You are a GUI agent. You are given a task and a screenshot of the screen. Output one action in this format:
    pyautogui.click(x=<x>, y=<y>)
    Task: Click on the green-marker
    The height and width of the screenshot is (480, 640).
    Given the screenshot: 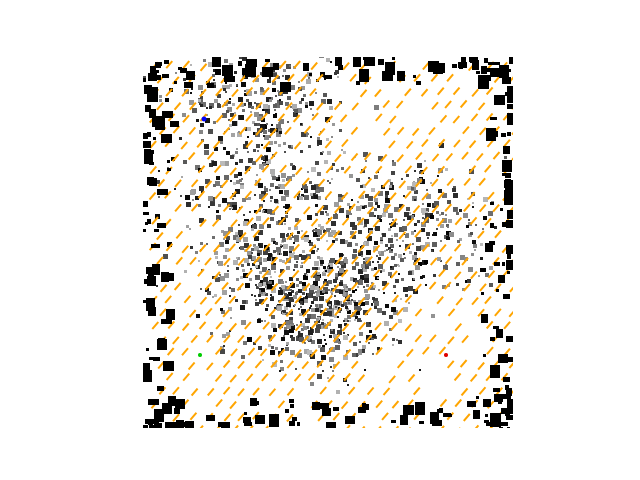 What is the action you would take?
    pyautogui.click(x=200, y=355)
    